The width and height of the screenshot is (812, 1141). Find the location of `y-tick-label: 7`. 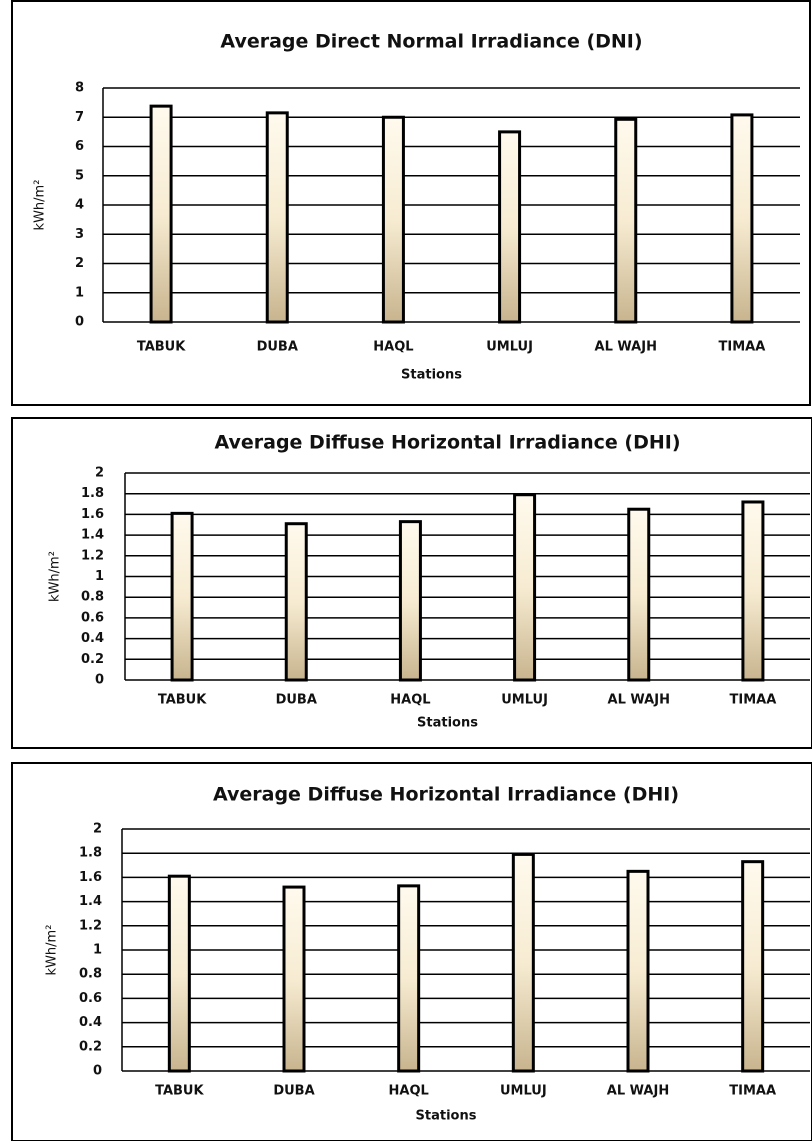

y-tick-label: 7 is located at coordinates (79, 117).